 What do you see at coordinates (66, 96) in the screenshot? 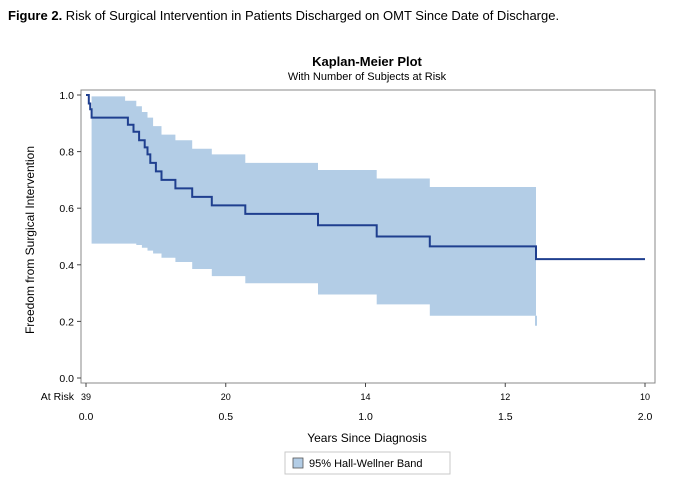
I see `y-tick-label: 1.0` at bounding box center [66, 96].